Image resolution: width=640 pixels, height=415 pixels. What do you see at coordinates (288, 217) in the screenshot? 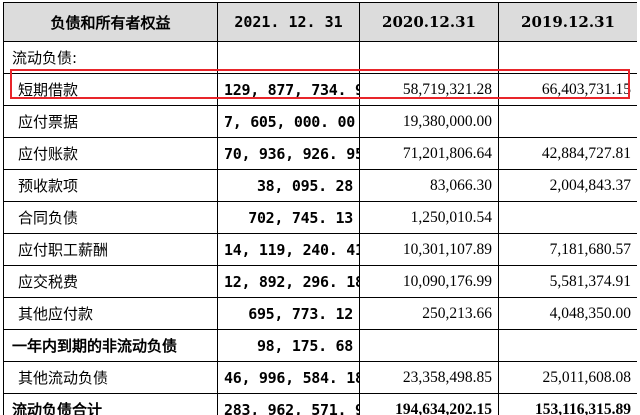
I see `value-2021: 702, 745. 13` at bounding box center [288, 217].